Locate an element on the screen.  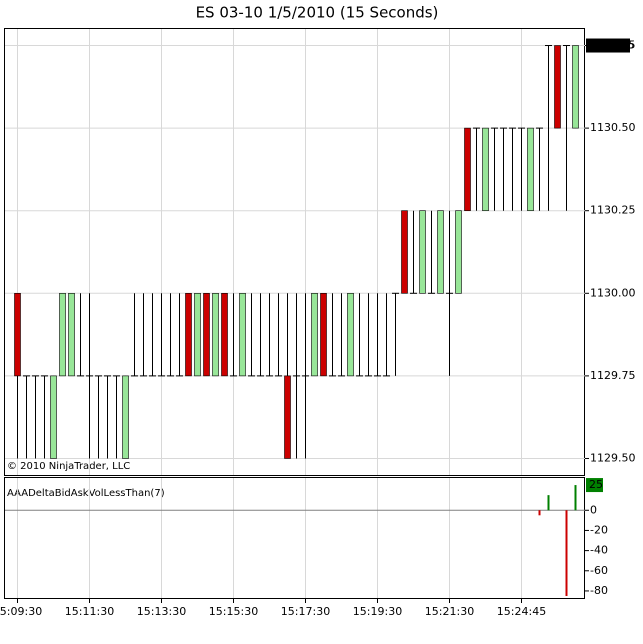
last-value: 25 is located at coordinates (596, 484).